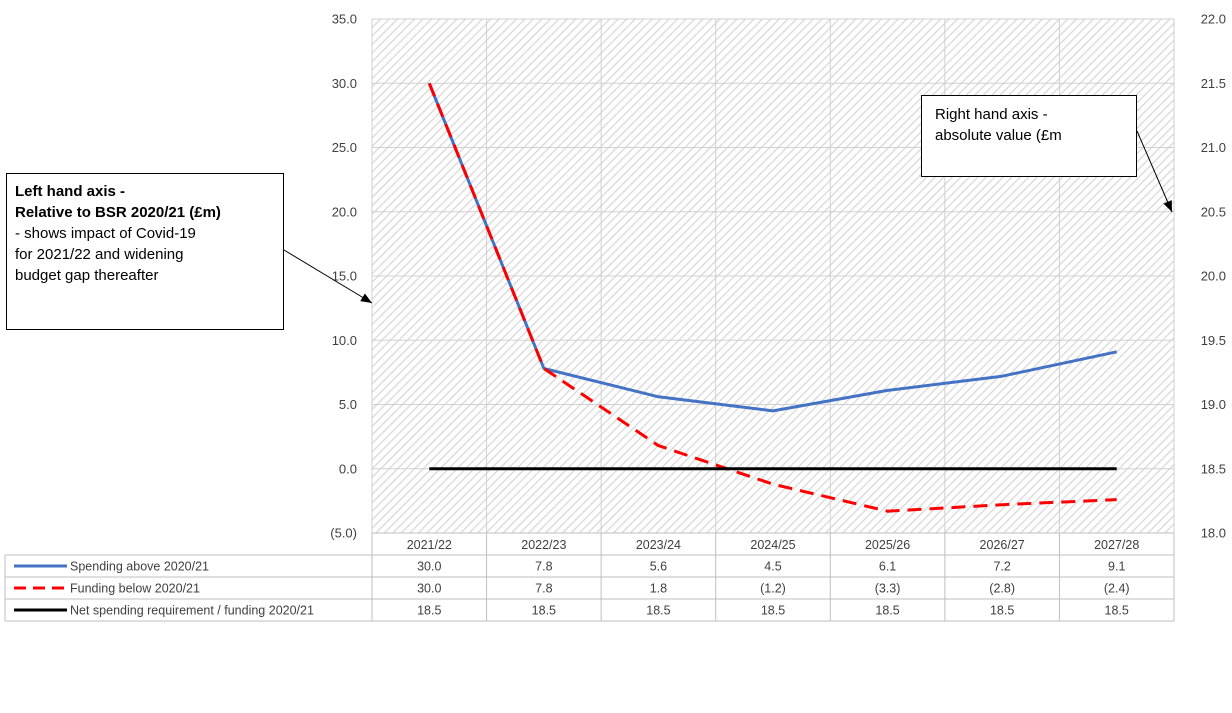  What do you see at coordinates (344, 147) in the screenshot?
I see `left-axis-tick-label: 25.0` at bounding box center [344, 147].